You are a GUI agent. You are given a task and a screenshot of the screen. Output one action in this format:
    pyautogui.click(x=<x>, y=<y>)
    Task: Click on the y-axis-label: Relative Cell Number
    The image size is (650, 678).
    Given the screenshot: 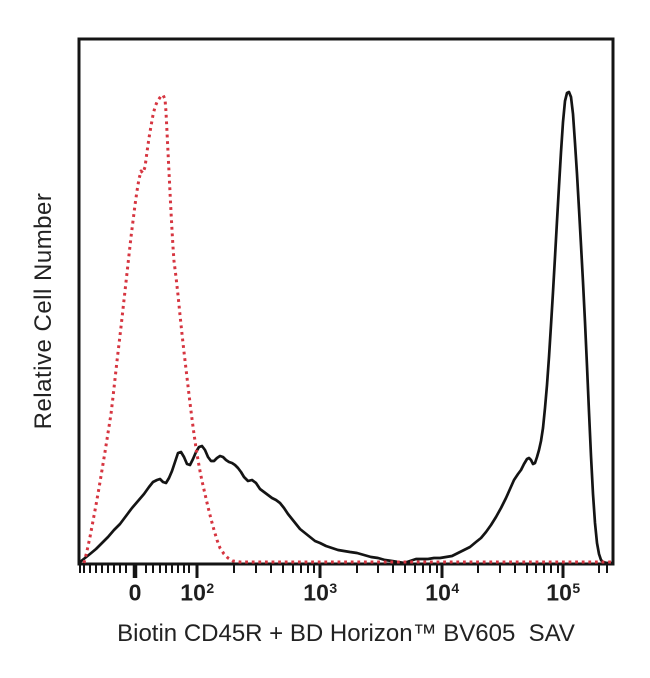 What is the action you would take?
    pyautogui.click(x=43, y=311)
    